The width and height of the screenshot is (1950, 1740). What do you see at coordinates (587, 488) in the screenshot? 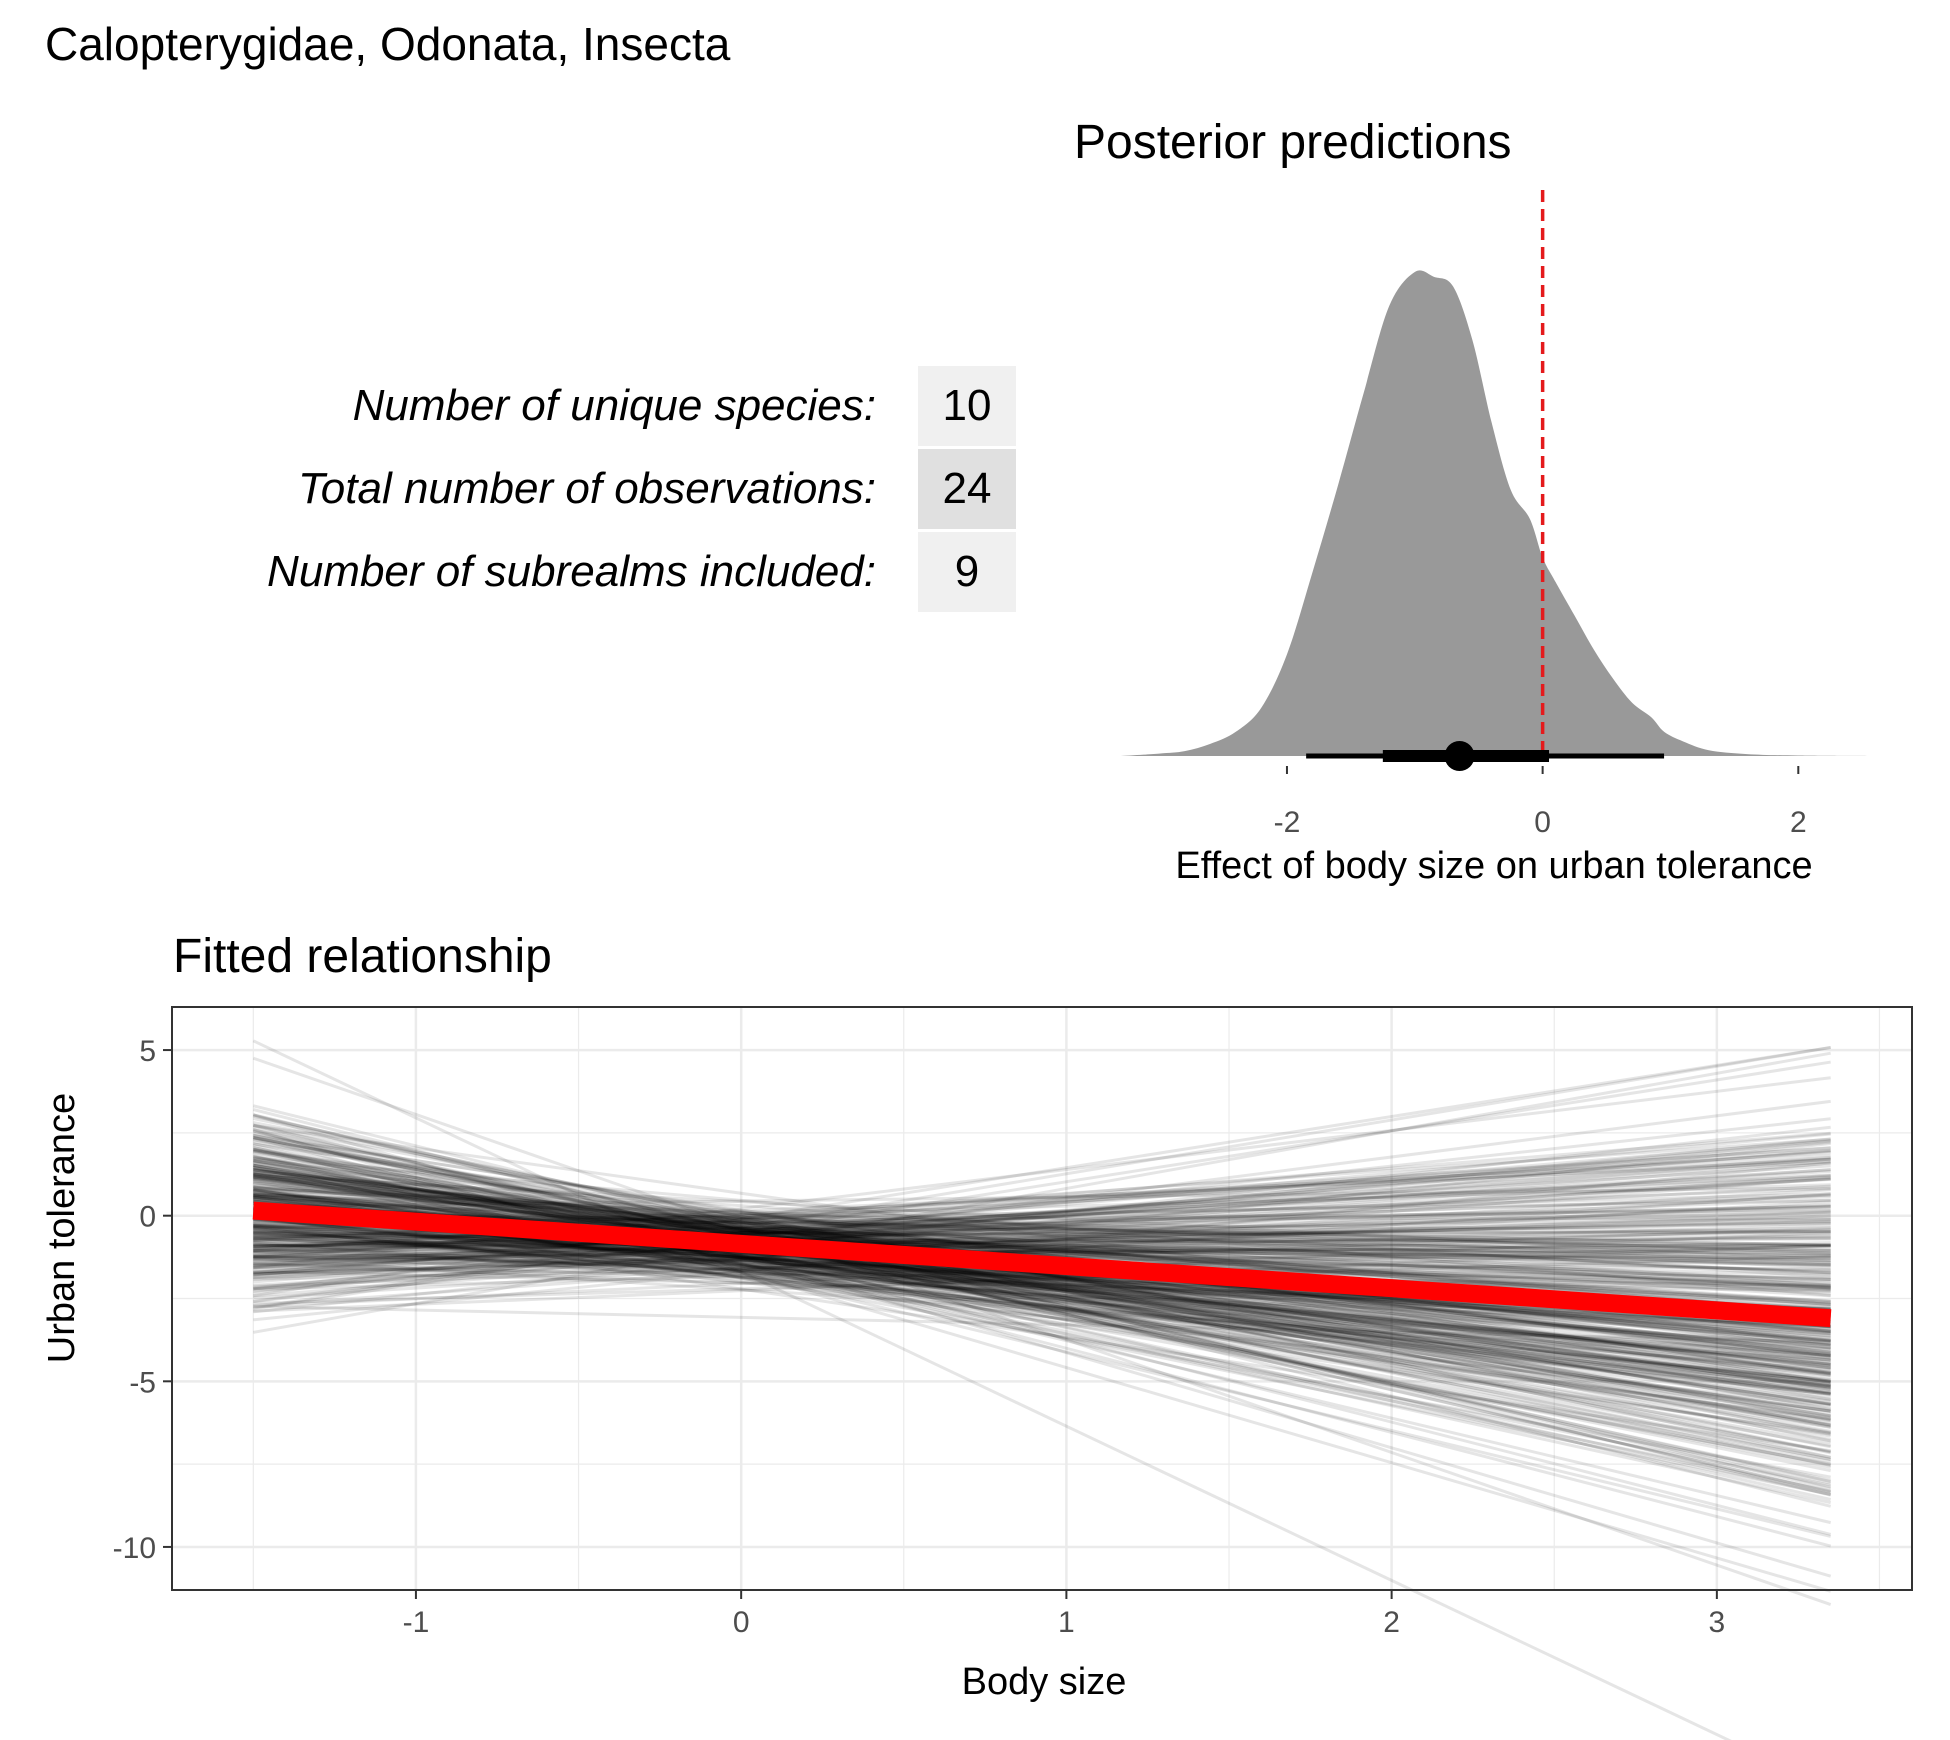
I see `stat-label-observations: Total number of observations:` at bounding box center [587, 488].